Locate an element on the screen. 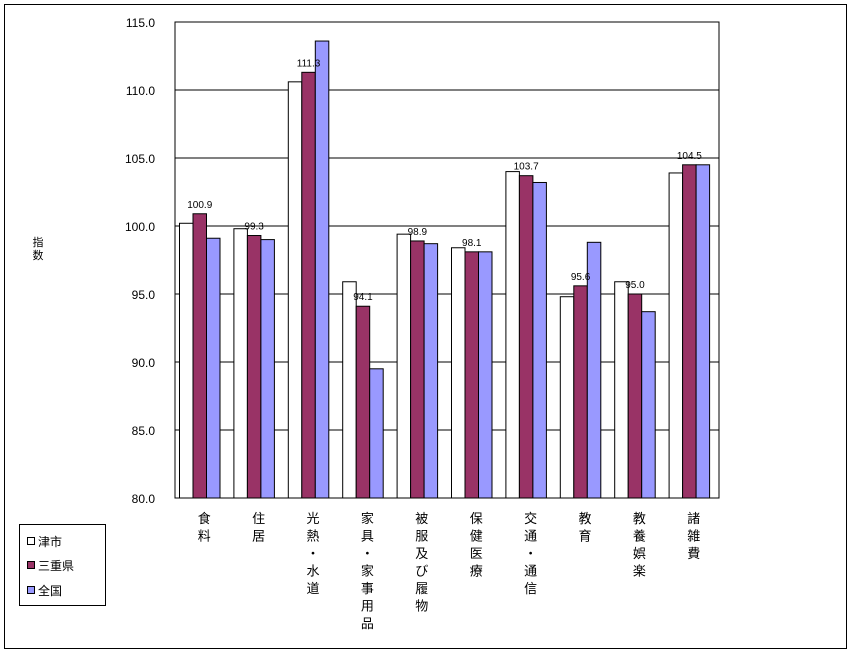  x-tick-label: 食料 is located at coordinates (204, 528).